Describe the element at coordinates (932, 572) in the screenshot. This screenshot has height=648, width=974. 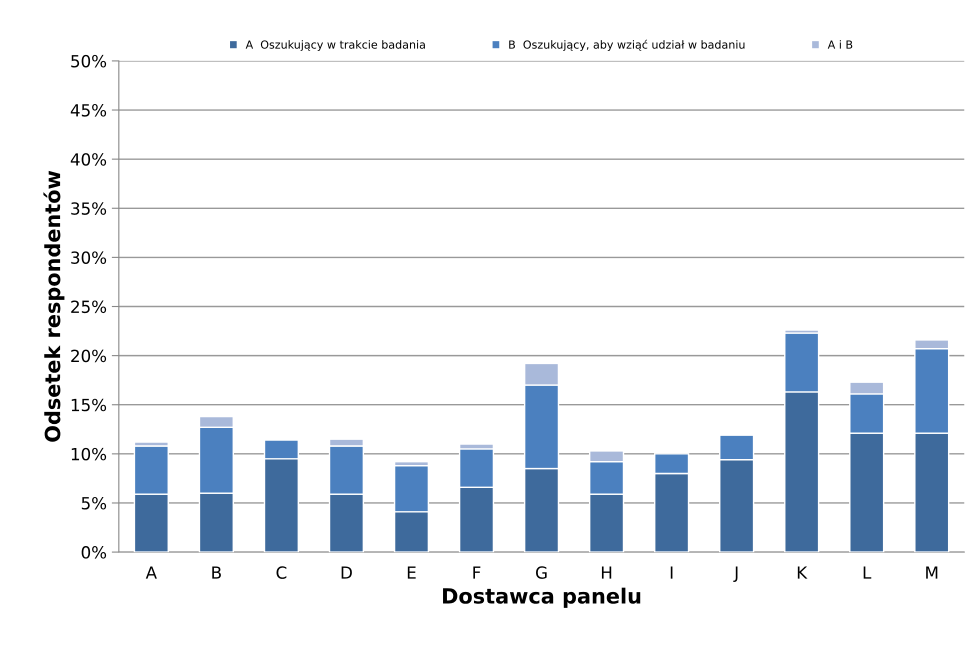
I see `x-tick-label: M` at that location.